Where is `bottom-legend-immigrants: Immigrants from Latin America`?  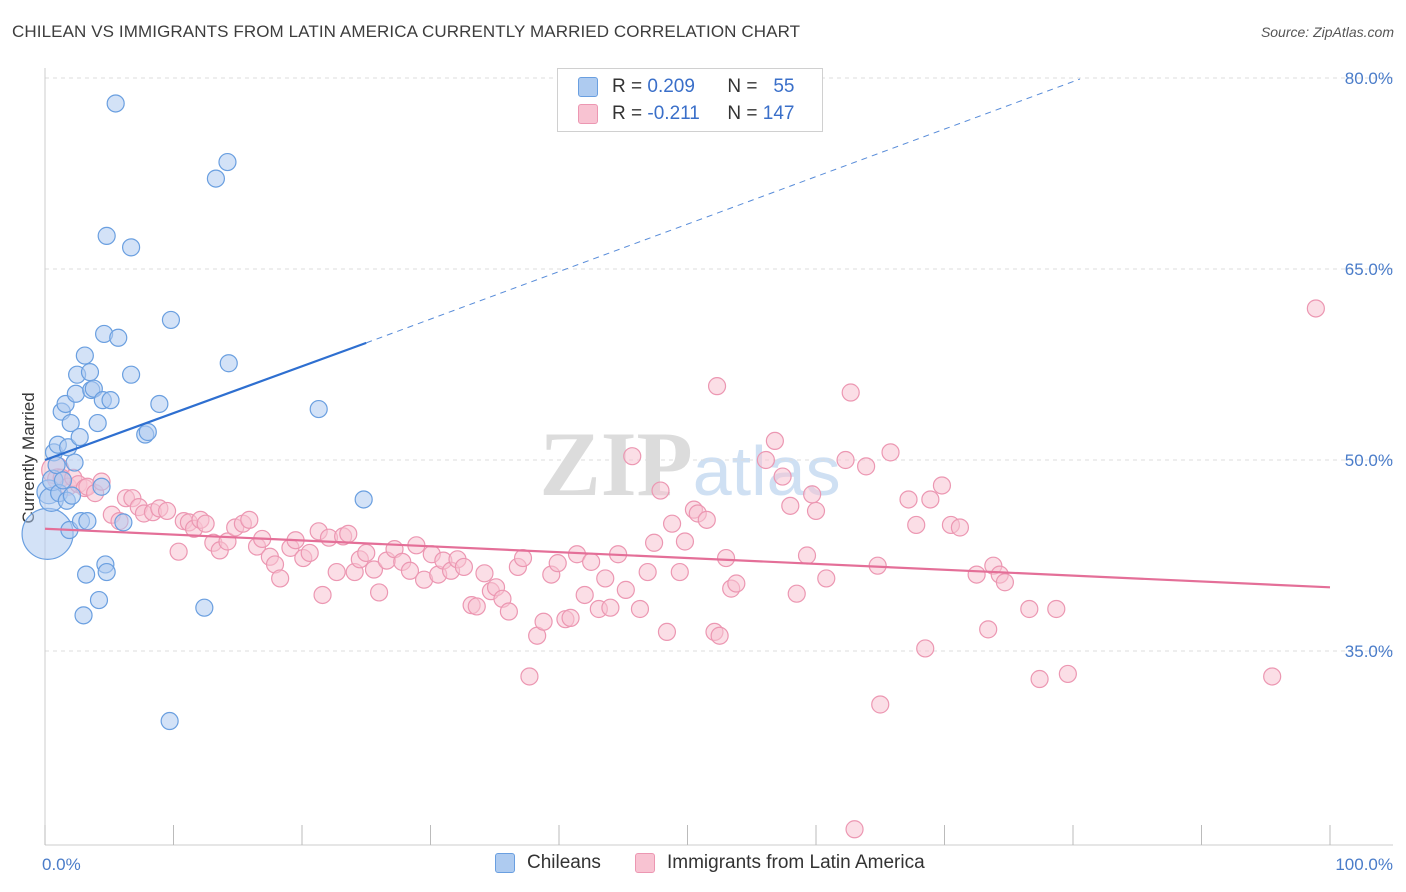 bottom-legend-immigrants: Immigrants from Latin America is located at coordinates (780, 863).